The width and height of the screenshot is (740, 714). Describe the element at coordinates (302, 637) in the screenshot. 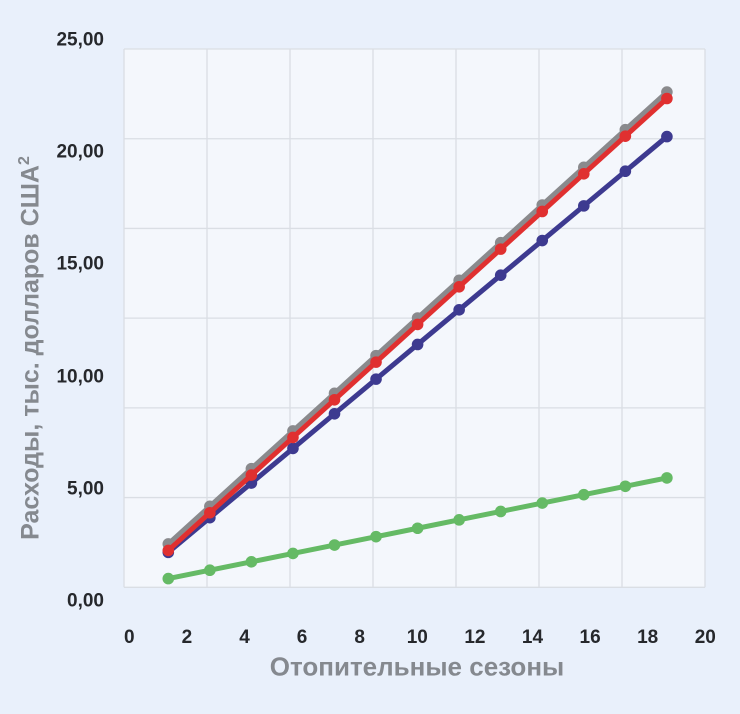

I see `x-tick-label: 6` at that location.